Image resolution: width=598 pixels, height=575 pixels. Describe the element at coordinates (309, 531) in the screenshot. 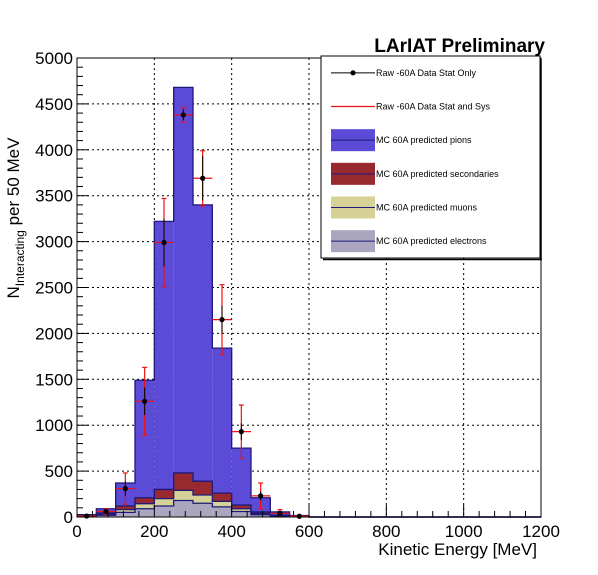

I see `x-tick-label: 600` at that location.